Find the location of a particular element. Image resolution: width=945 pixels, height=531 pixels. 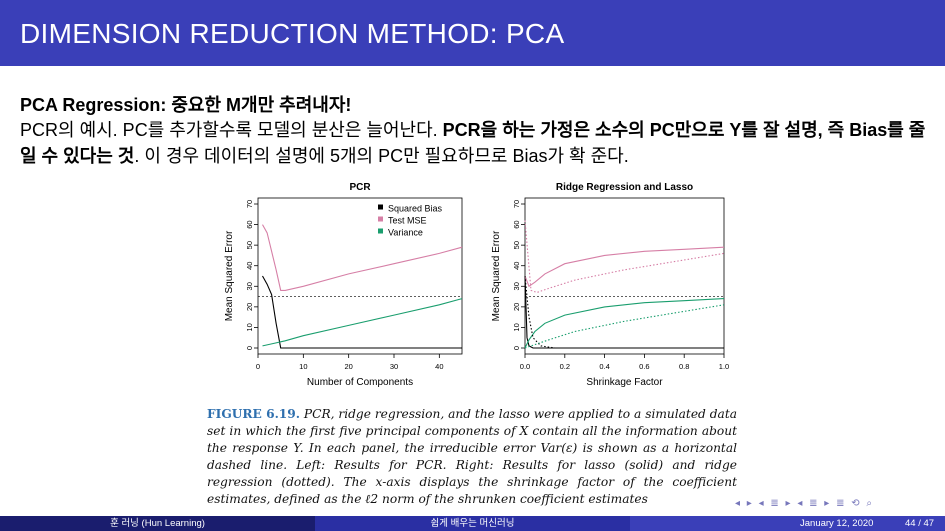

chart-title: Ridge Regression and Lasso is located at coordinates (624, 187).